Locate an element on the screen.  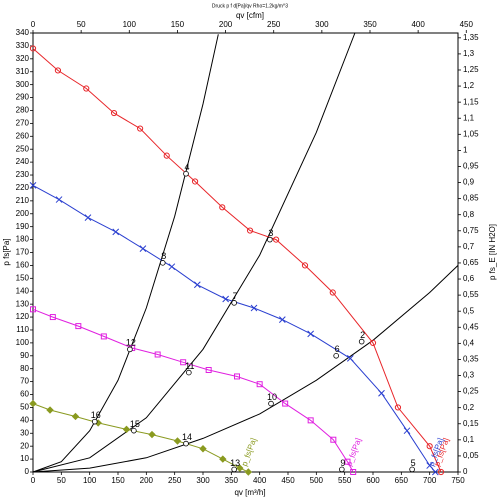
y-tick-label: 120 is located at coordinates (23, 316).